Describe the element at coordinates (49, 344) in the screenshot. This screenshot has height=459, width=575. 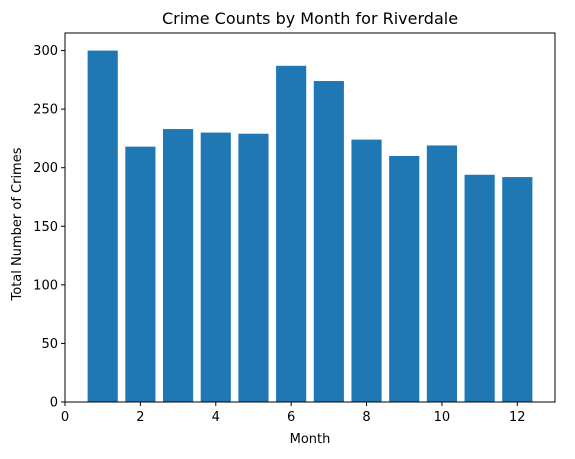
I see `y-tick-label: 50` at that location.